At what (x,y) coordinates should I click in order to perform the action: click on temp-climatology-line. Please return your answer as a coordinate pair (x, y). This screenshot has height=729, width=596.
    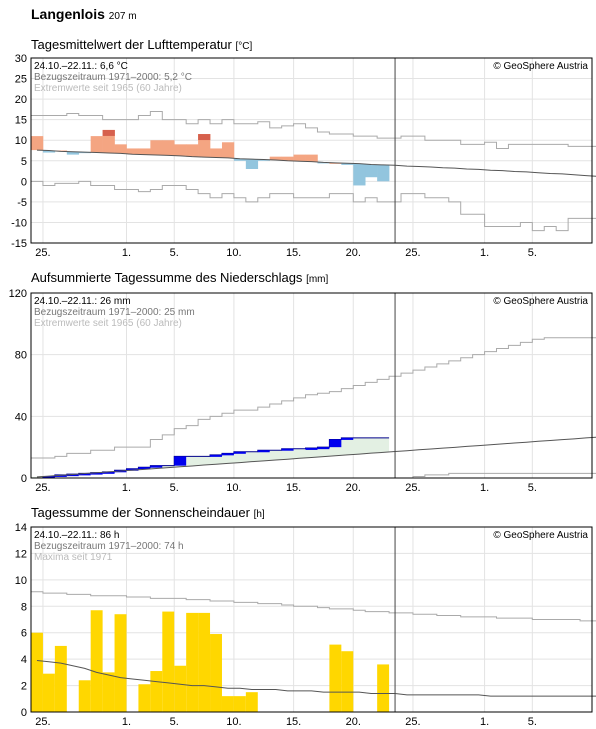
    Looking at the image, I should click on (316, 163).